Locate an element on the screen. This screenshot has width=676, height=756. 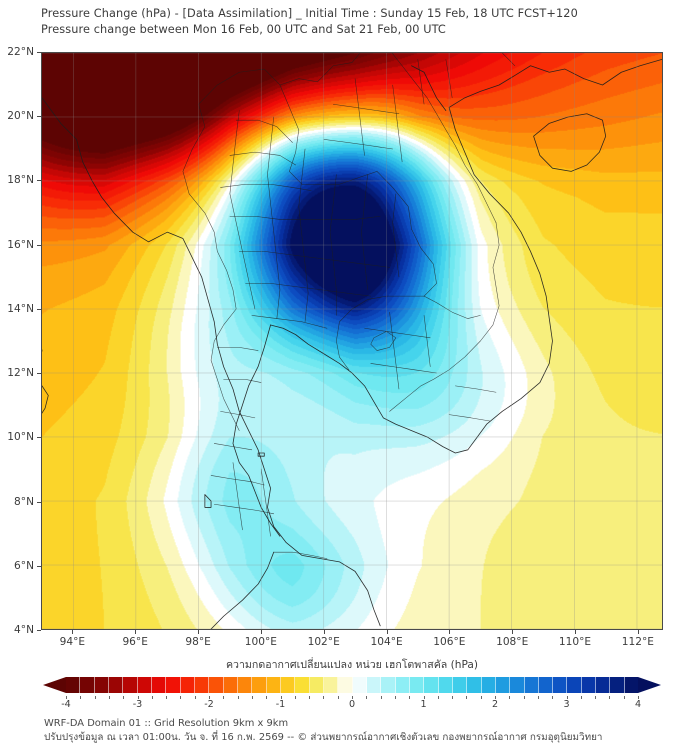
y-tick-label: 12°N is located at coordinates (20, 373).